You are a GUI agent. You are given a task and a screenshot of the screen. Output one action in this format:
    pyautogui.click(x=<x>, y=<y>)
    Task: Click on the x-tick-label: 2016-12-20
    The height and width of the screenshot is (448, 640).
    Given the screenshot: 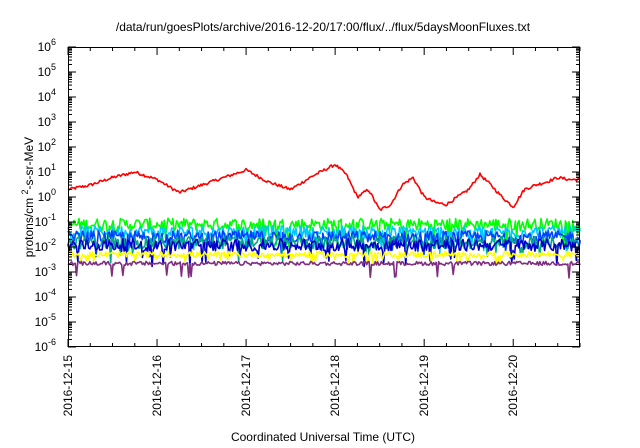 What is the action you would take?
    pyautogui.click(x=513, y=386)
    